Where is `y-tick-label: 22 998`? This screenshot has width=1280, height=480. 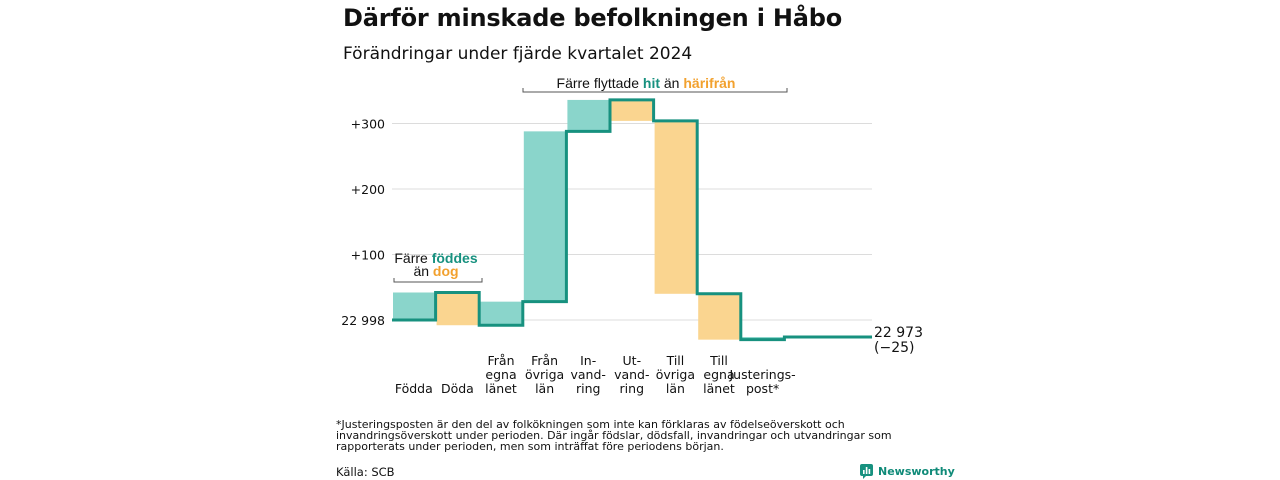 y-tick-label: 22 998 is located at coordinates (363, 320).